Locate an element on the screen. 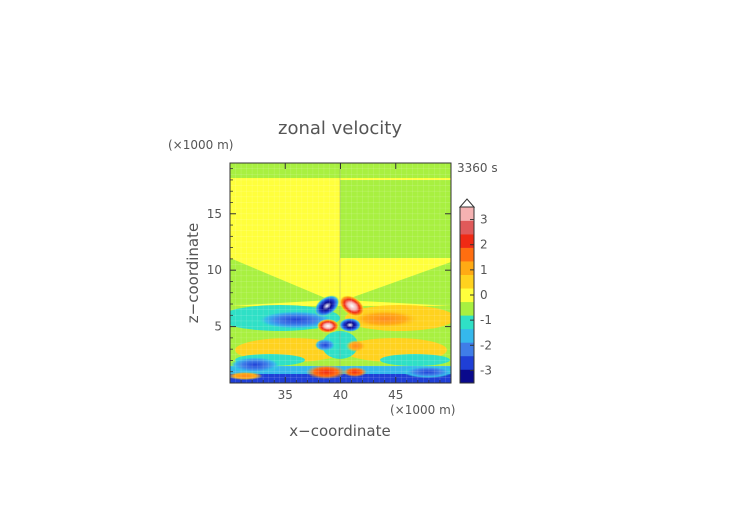 This screenshot has width=752, height=532. colorbar-tick-label: 3 is located at coordinates (484, 220).